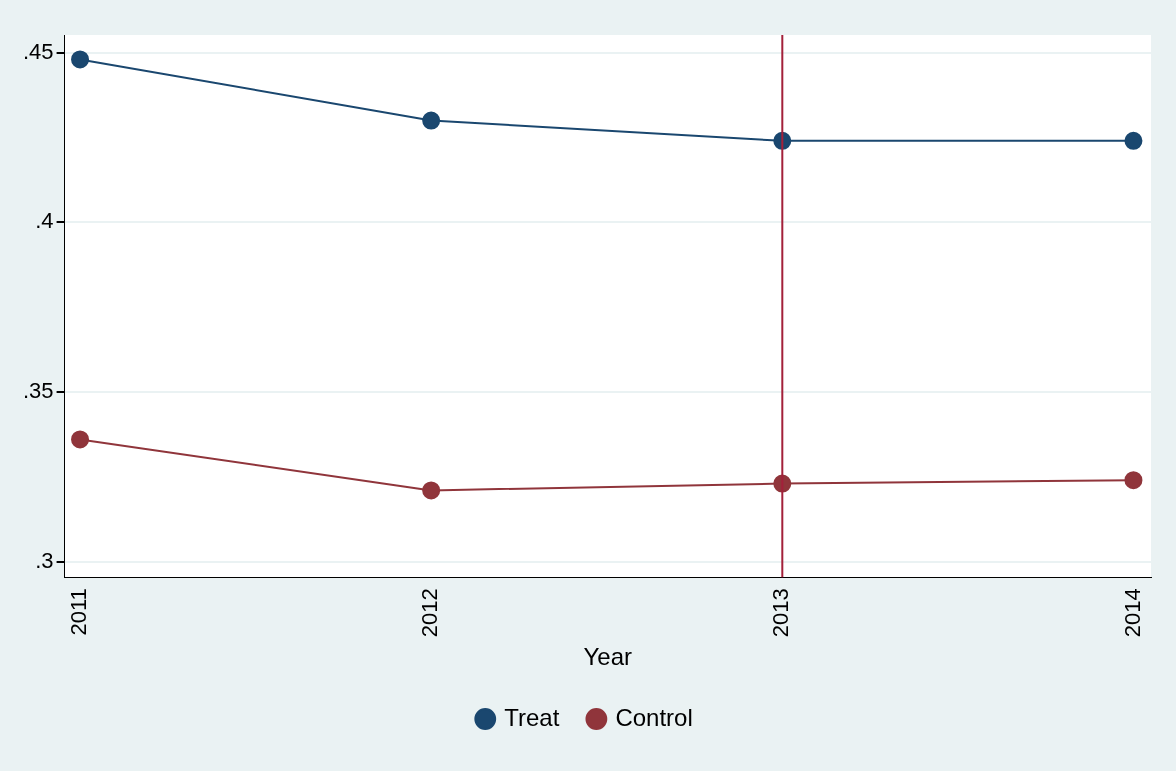 The image size is (1176, 771). What do you see at coordinates (654, 717) in the screenshot?
I see `legend-label: Control` at bounding box center [654, 717].